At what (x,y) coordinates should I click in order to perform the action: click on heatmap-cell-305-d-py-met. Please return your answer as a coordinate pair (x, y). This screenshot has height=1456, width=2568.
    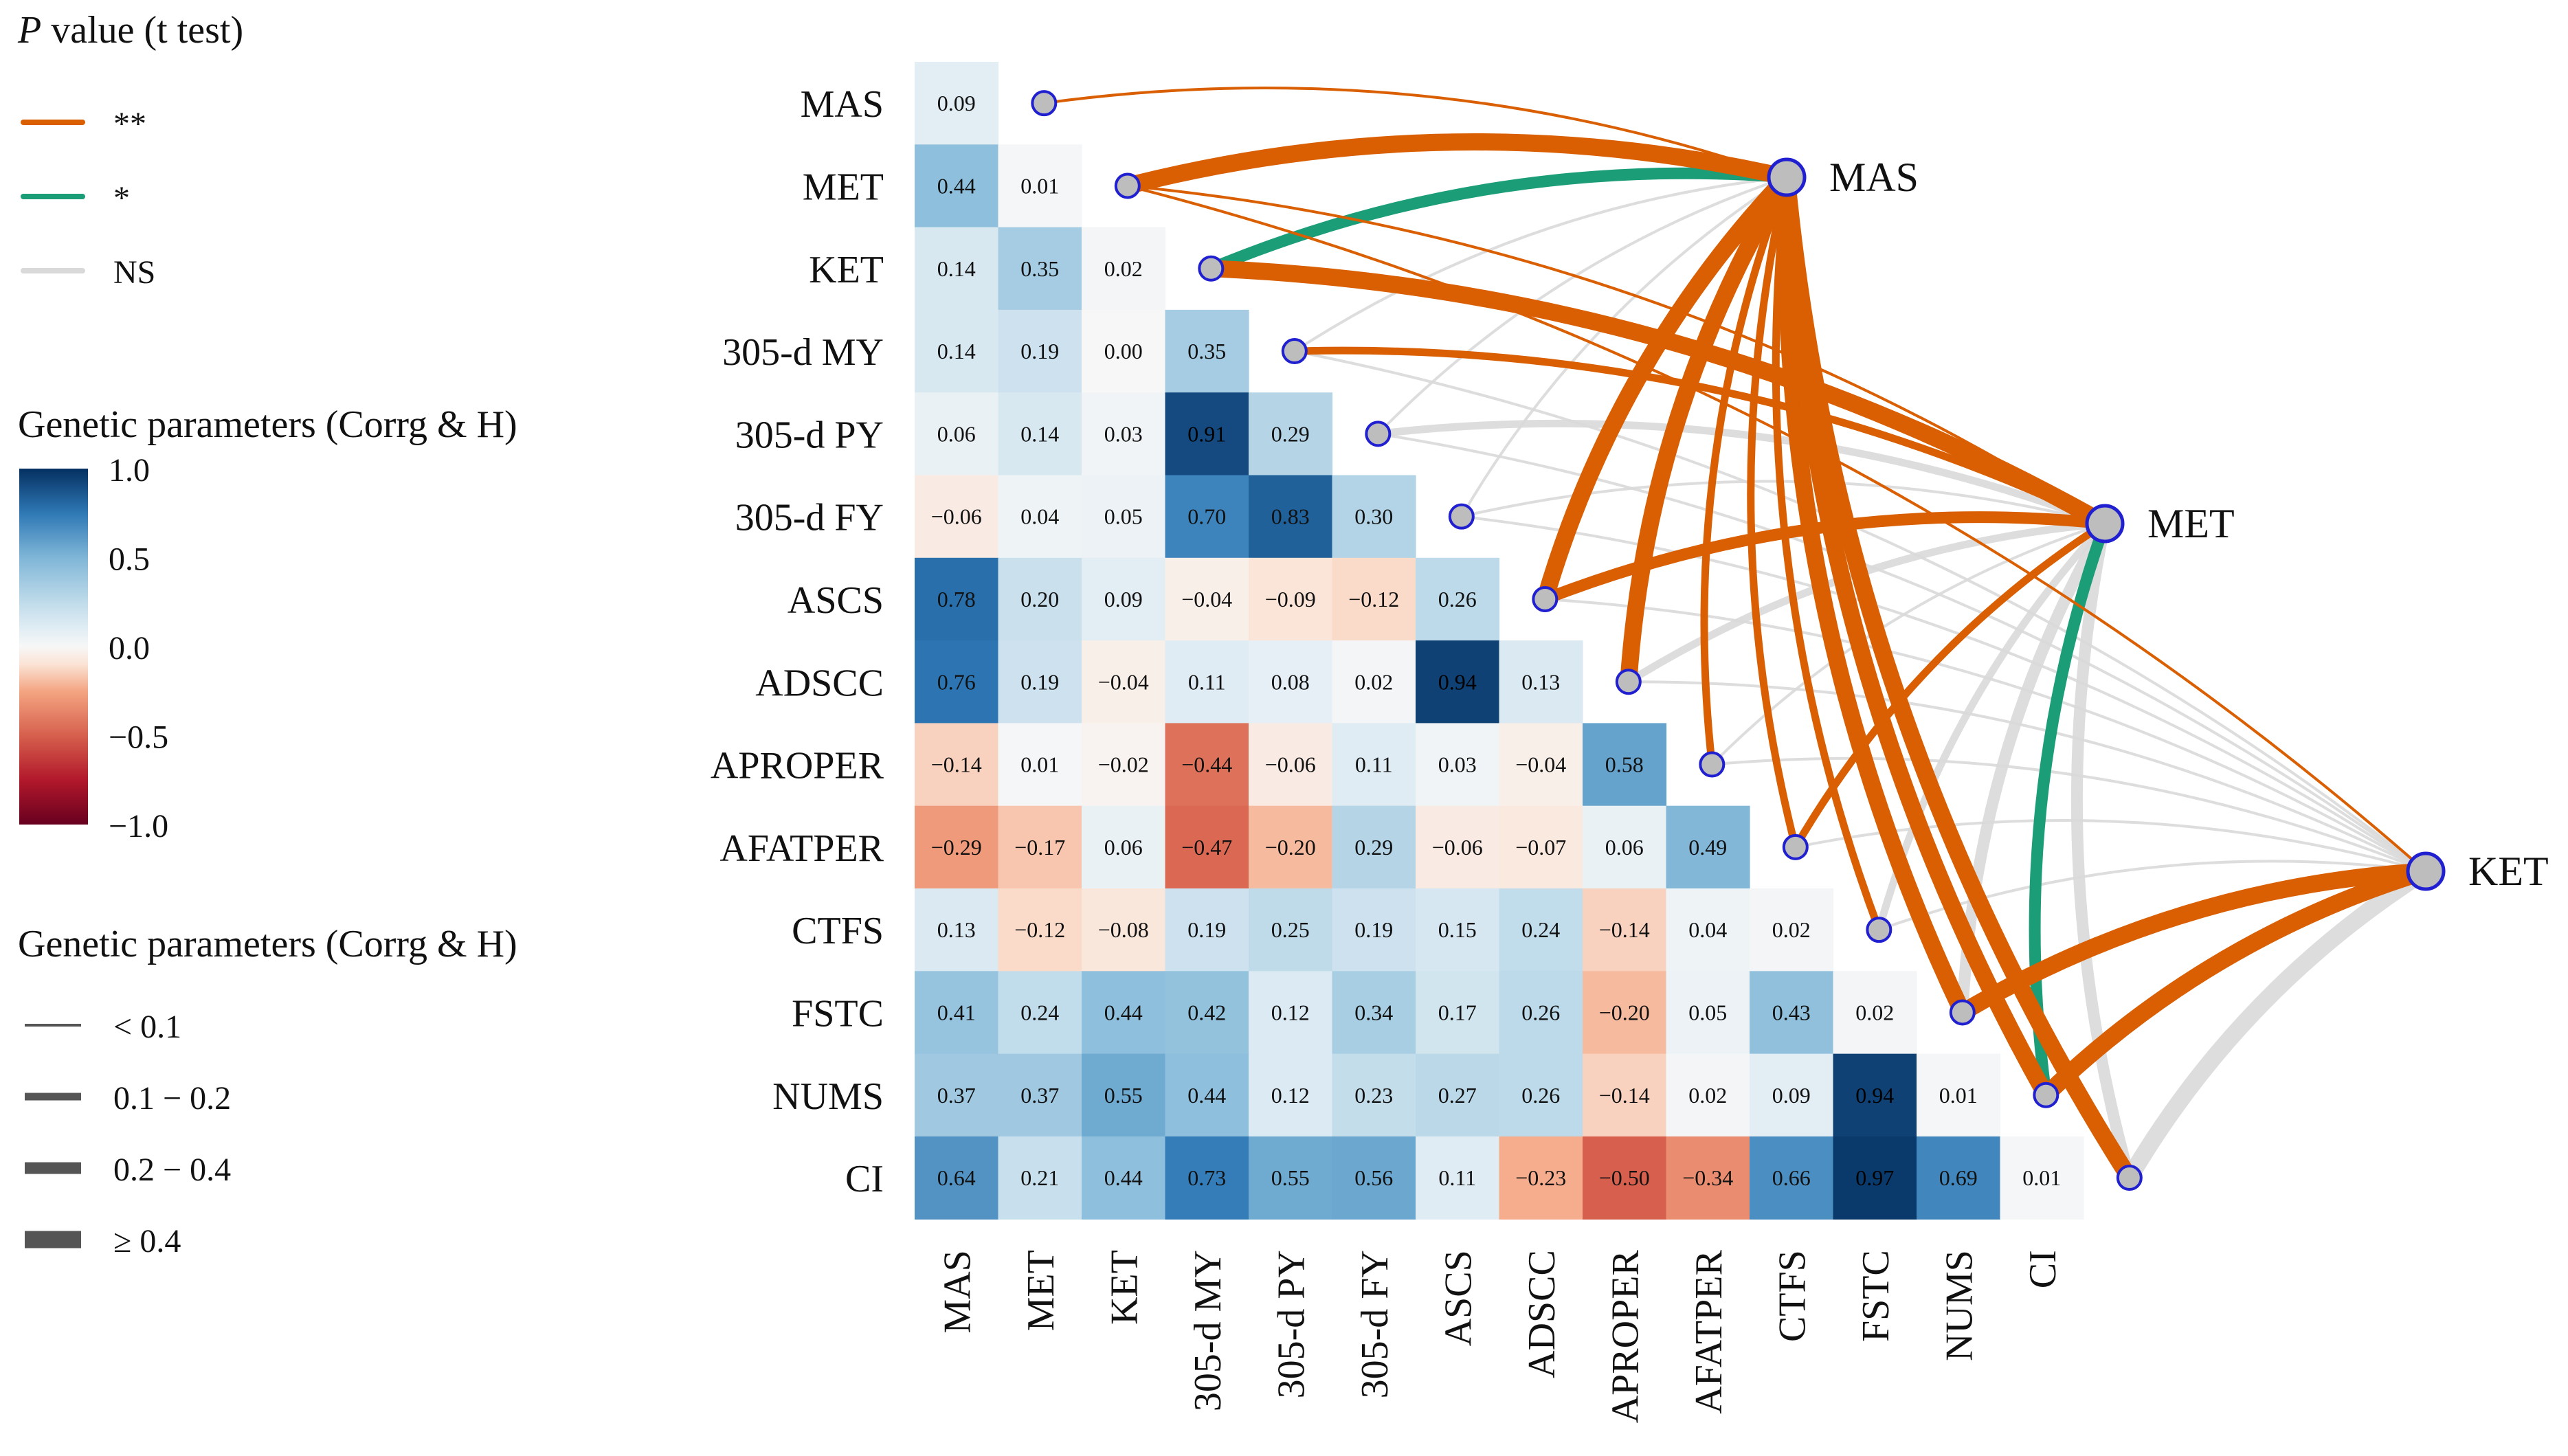
    Looking at the image, I should click on (1040, 434).